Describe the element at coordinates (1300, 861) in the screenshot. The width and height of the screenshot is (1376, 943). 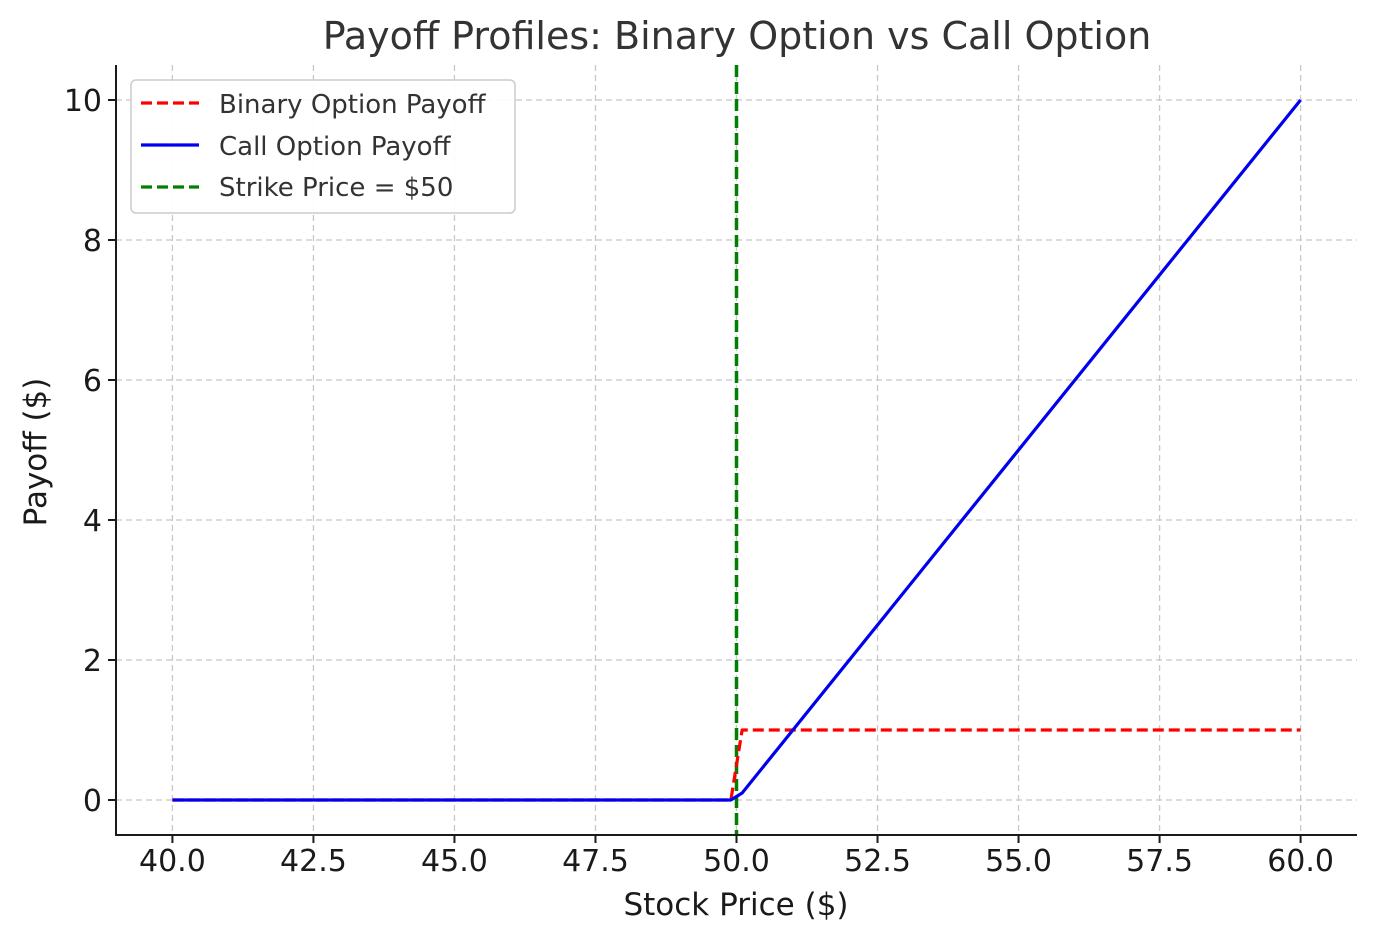
I see `x-tick-label: 60.0` at that location.